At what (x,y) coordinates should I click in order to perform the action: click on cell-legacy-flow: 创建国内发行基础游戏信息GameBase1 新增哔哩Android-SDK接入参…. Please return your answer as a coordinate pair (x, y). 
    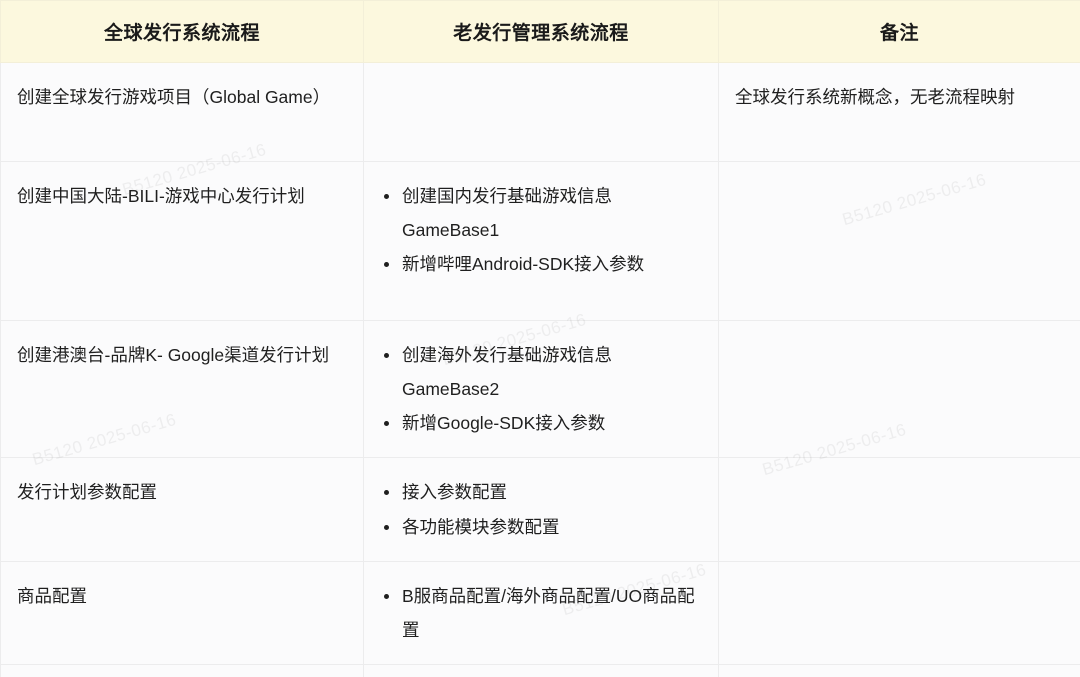
    Looking at the image, I should click on (541, 241).